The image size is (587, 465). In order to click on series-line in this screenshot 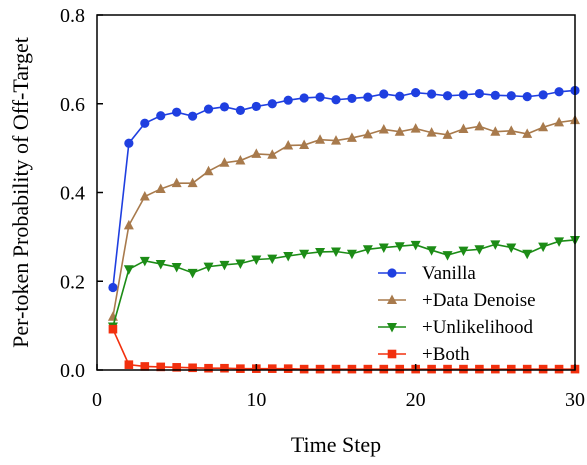, I will do `click(344, 283)`.